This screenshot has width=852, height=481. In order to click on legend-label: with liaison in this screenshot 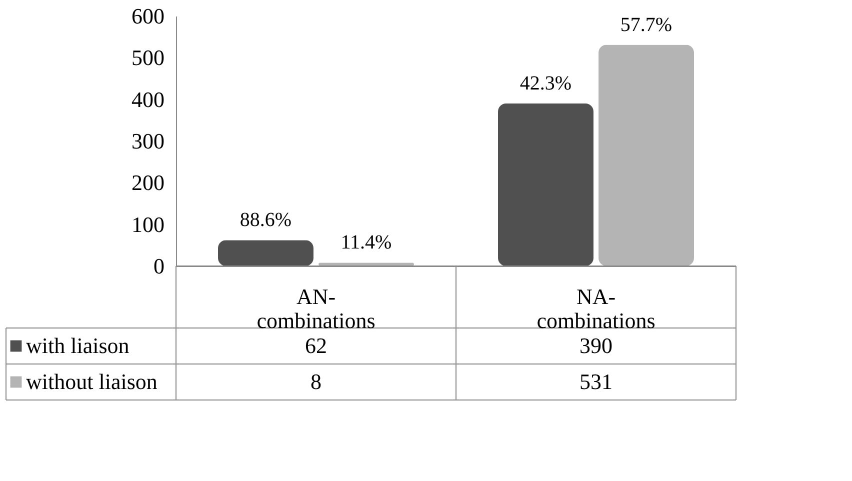, I will do `click(78, 345)`.